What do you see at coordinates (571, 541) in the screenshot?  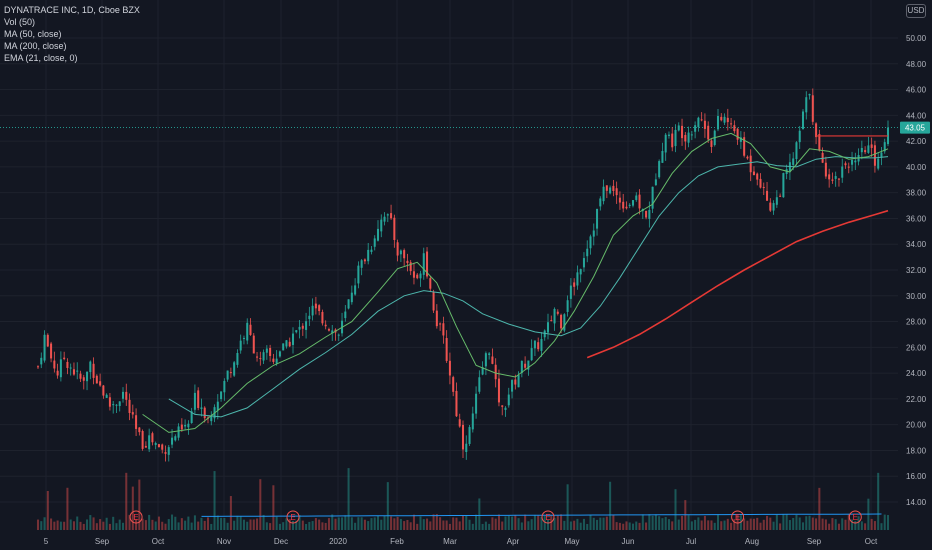 I see `time-tick-label: May` at bounding box center [571, 541].